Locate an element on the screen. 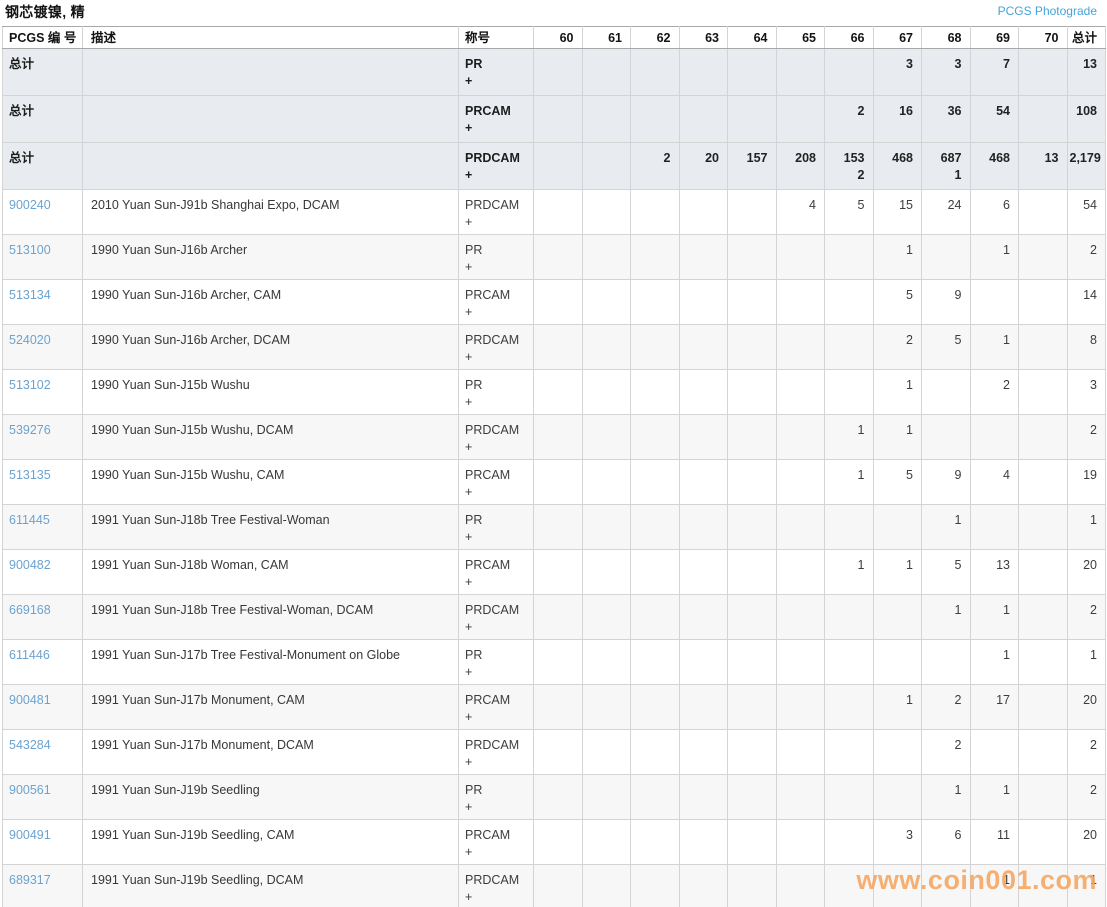 This screenshot has height=907, width=1107. pcgs-number-cell: 513134 is located at coordinates (42, 302).